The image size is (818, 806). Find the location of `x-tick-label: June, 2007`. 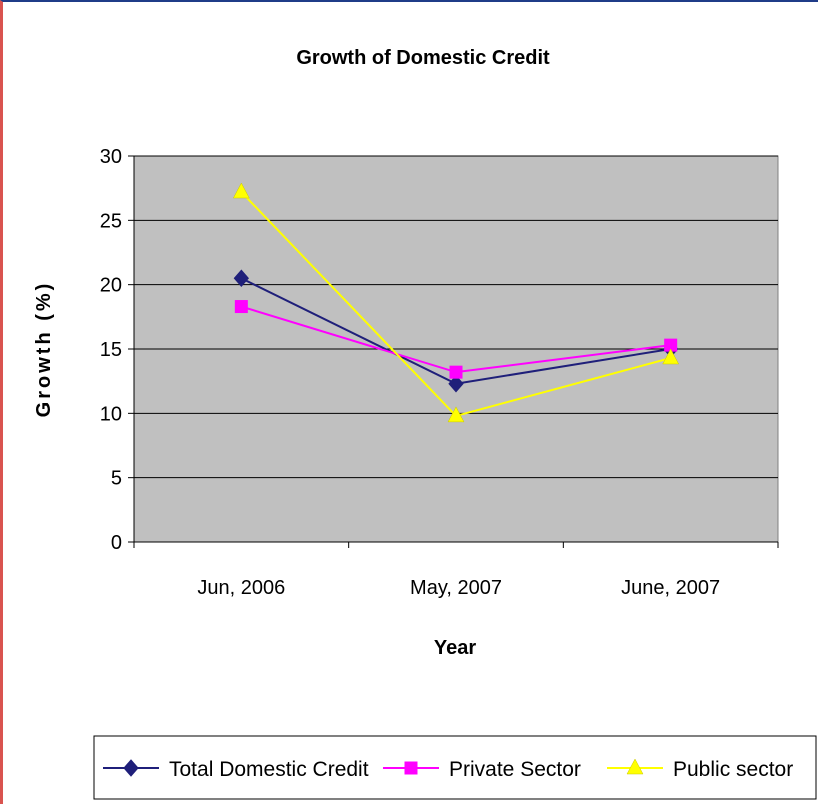

x-tick-label: June, 2007 is located at coordinates (670, 588).